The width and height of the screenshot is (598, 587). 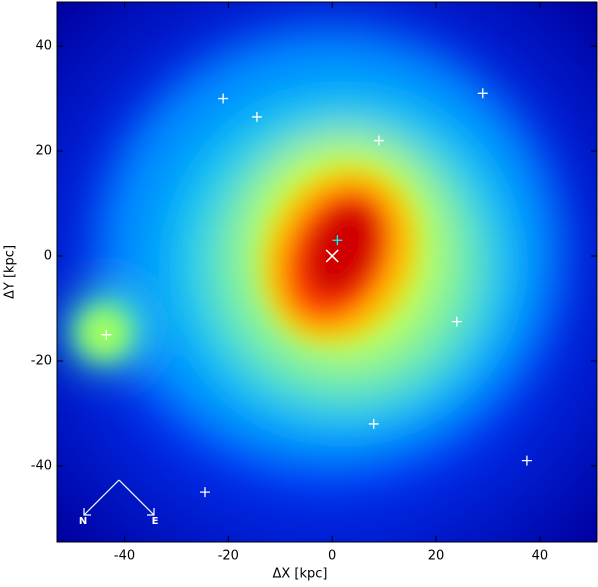 I want to click on y-axis-label: ΔY [kpc], so click(x=10, y=272).